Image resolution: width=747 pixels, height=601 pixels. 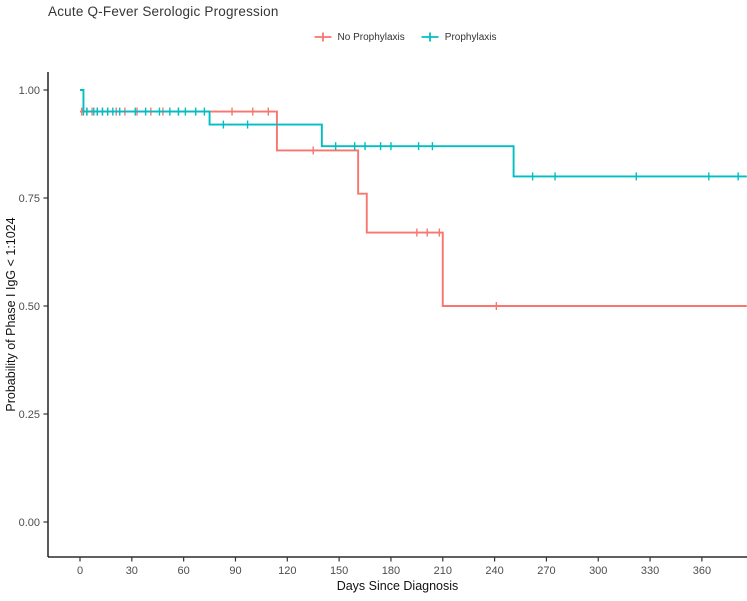 What do you see at coordinates (29, 307) in the screenshot?
I see `y-tick-label-0.50: 0.50` at bounding box center [29, 307].